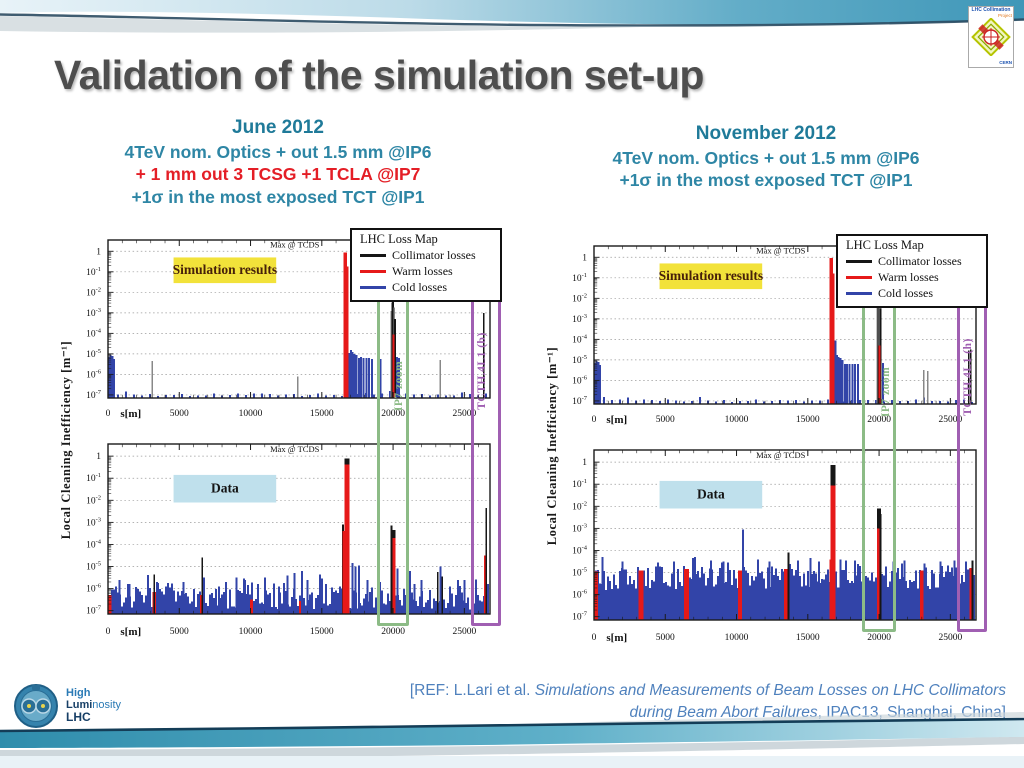 The height and width of the screenshot is (768, 1024). What do you see at coordinates (36, 706) in the screenshot?
I see `hl-lhc-logo-graphic` at bounding box center [36, 706].